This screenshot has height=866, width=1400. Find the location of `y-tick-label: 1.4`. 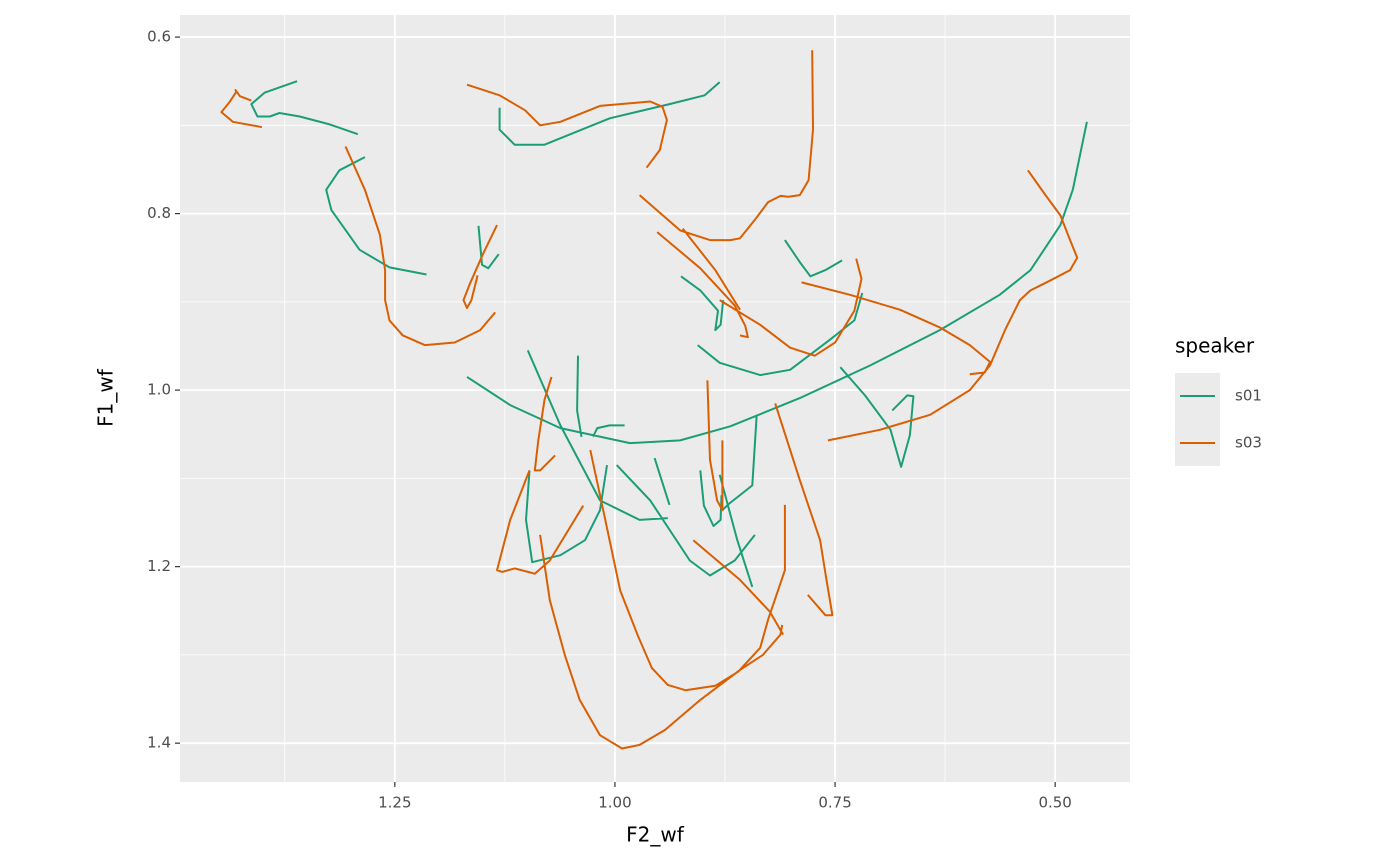

y-tick-label: 1.4 is located at coordinates (159, 743).